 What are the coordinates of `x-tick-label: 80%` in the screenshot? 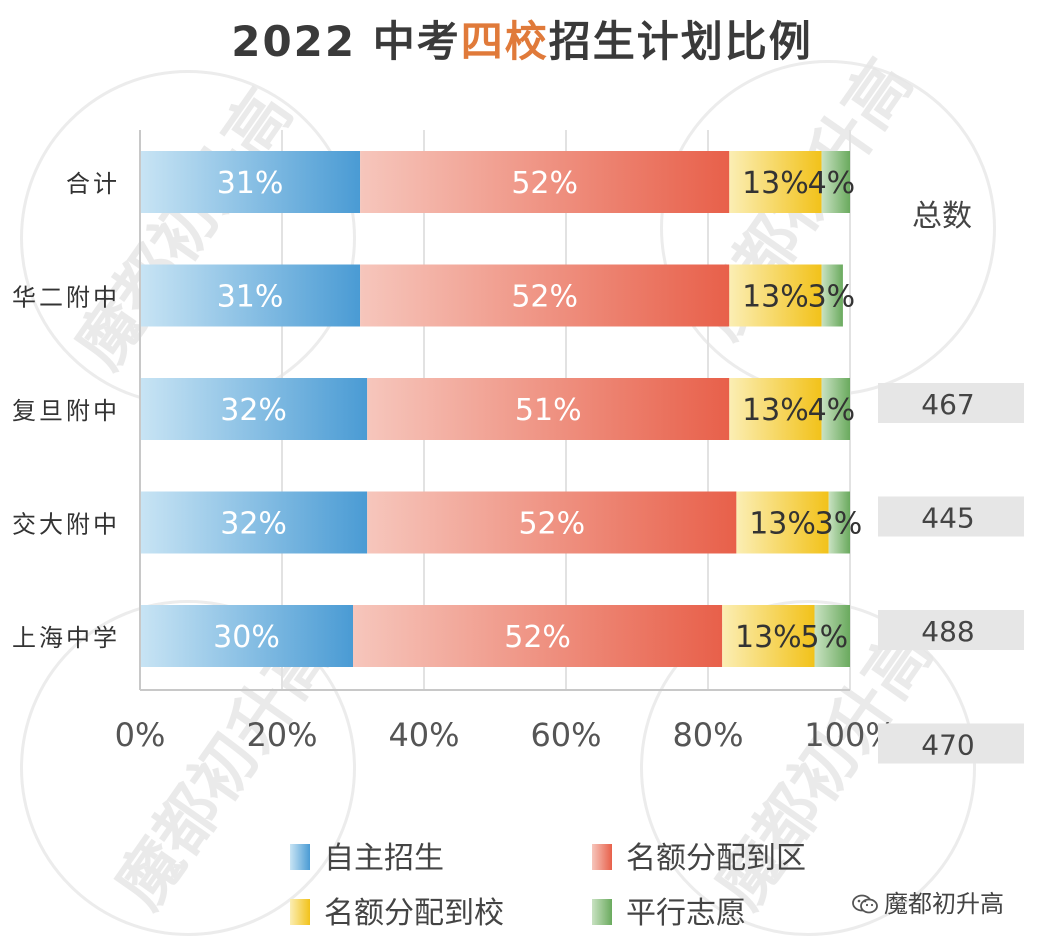 It's located at (707, 735).